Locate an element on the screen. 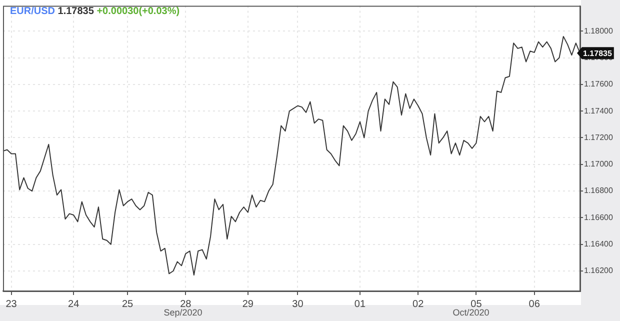 The height and width of the screenshot is (321, 620). text: Sep/2020 is located at coordinates (183, 312).